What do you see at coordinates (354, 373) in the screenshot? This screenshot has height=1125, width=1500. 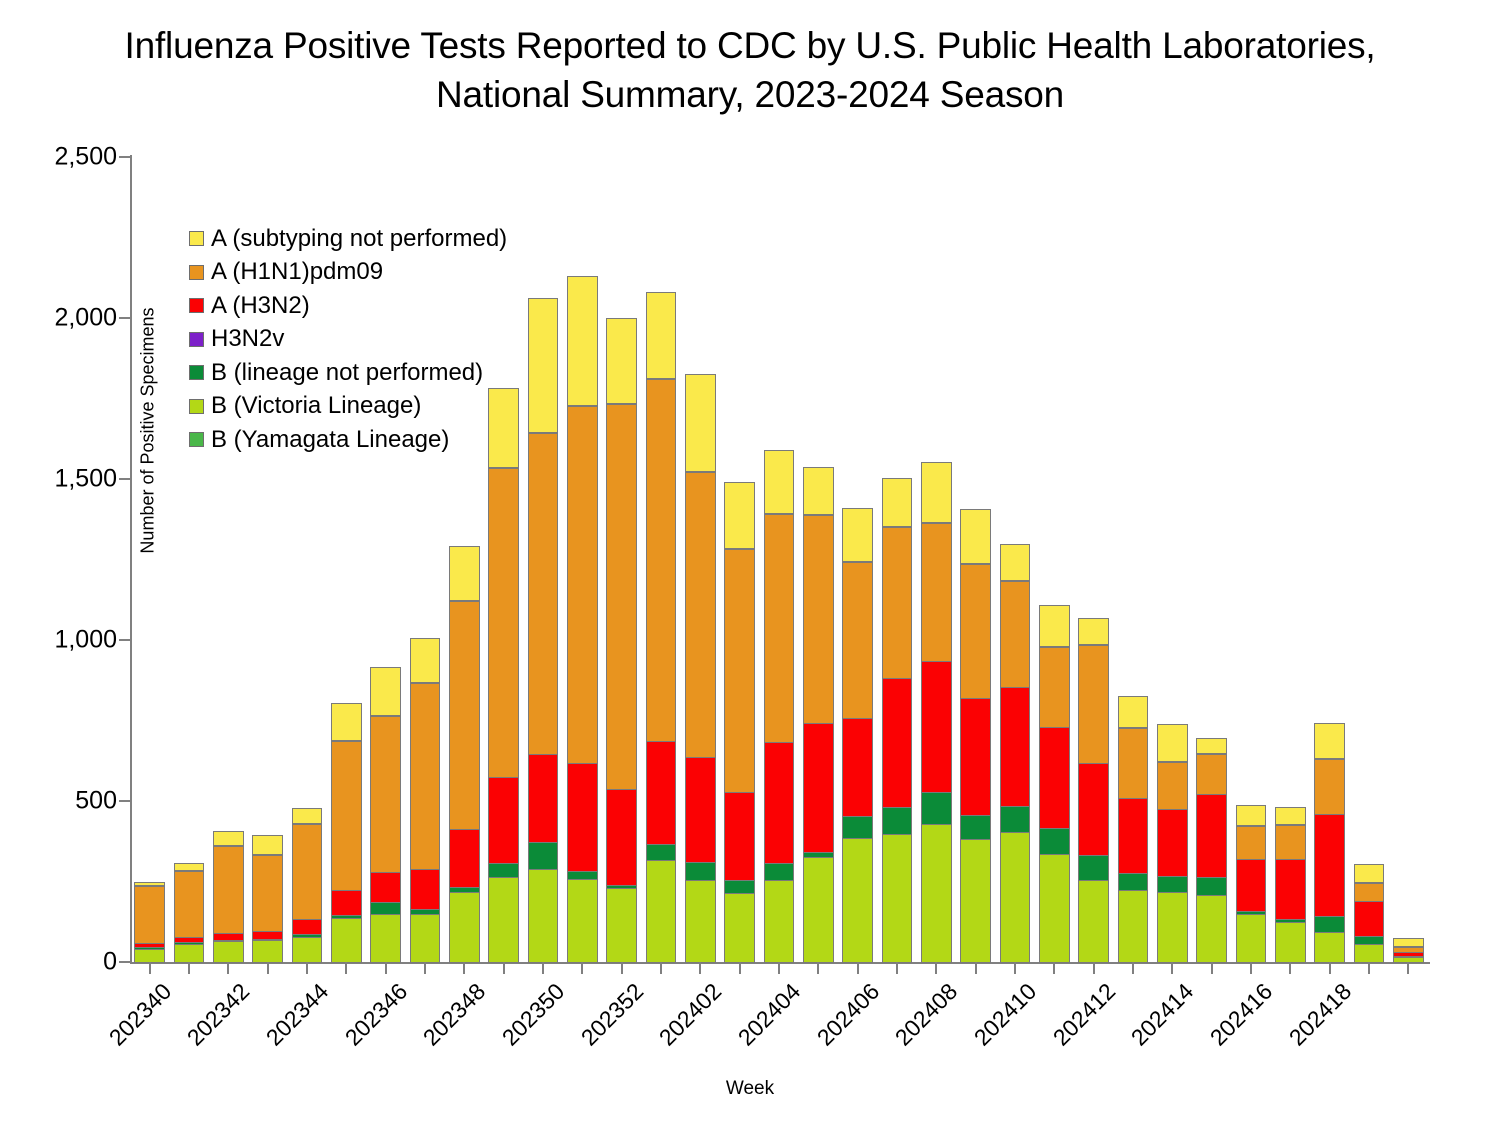 I see `legend-item-4: B (lineage not performed)` at bounding box center [354, 373].